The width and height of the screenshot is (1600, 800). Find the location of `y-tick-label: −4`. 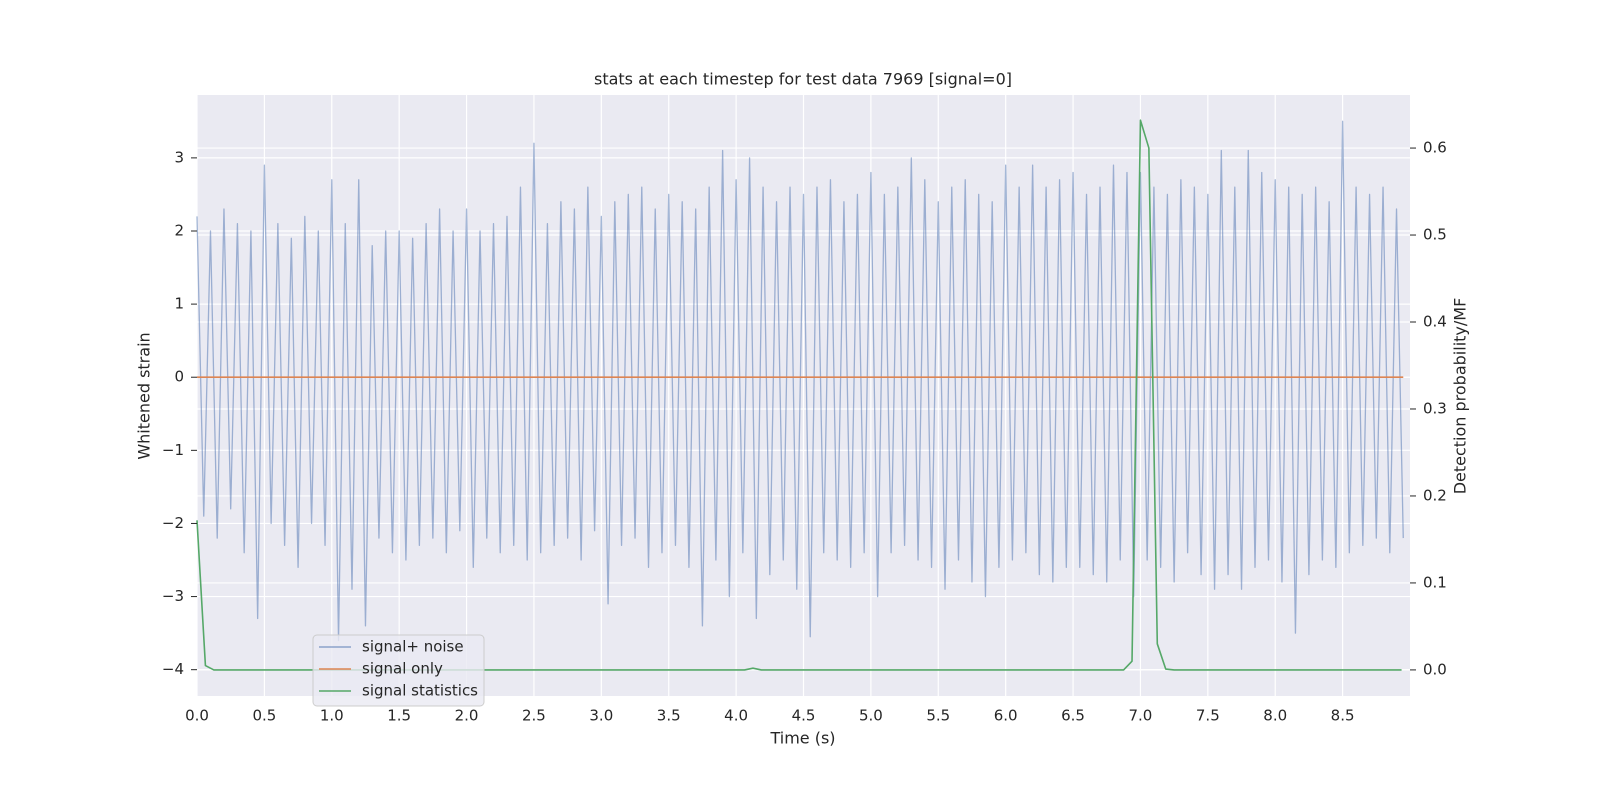

y-tick-label: −4 is located at coordinates (173, 669).